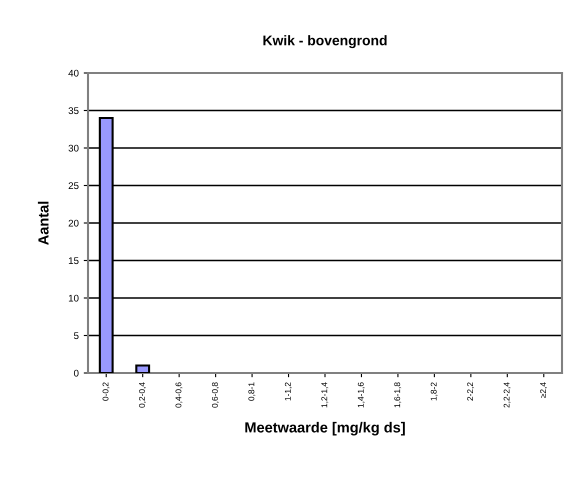  Describe the element at coordinates (73, 186) in the screenshot. I see `y-tick-label: 25` at that location.